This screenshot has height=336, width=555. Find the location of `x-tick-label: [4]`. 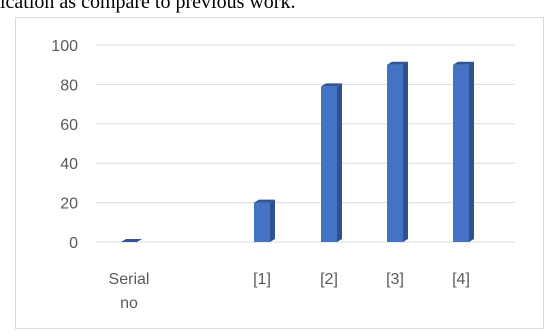

x-tick-label: [4] is located at coordinates (461, 279).